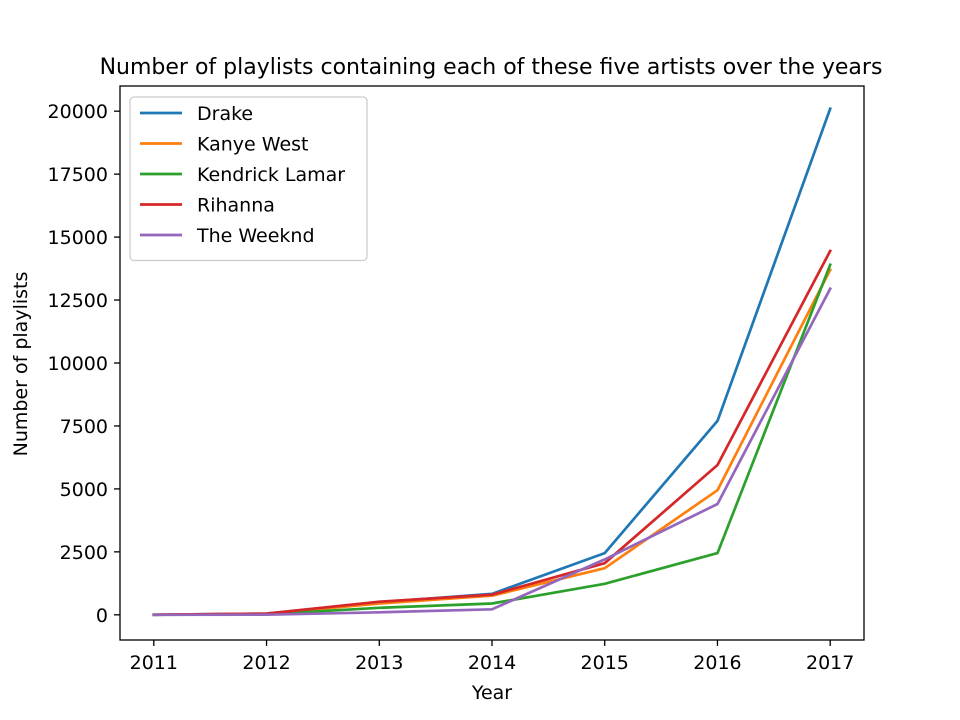 The width and height of the screenshot is (960, 720). I want to click on x-tick-label: 2012, so click(266, 663).